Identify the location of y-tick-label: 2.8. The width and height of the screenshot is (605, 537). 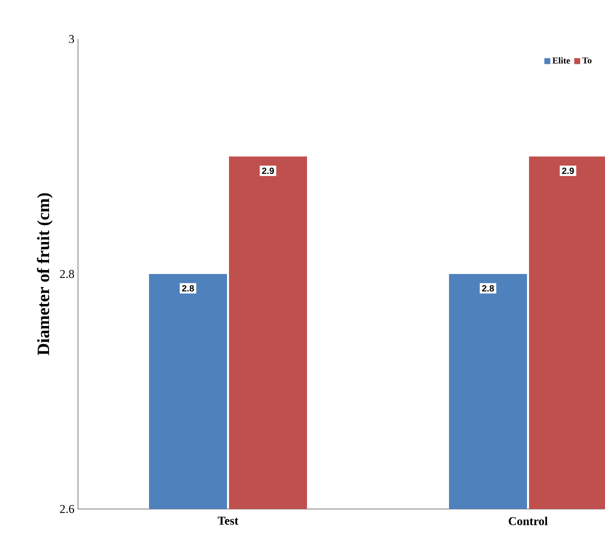
(67, 274).